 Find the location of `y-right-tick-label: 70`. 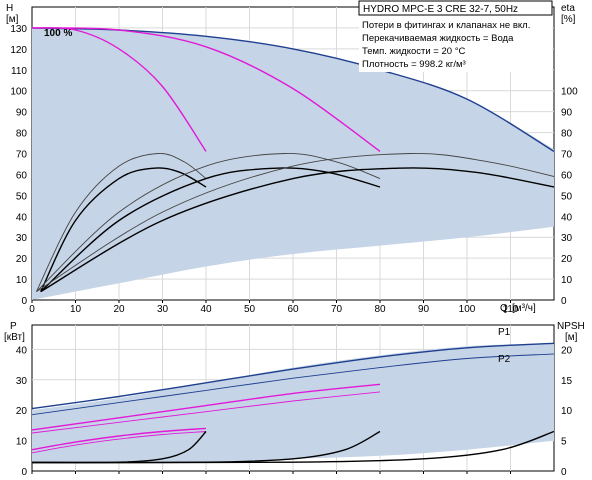

y-right-tick-label: 70 is located at coordinates (567, 155).